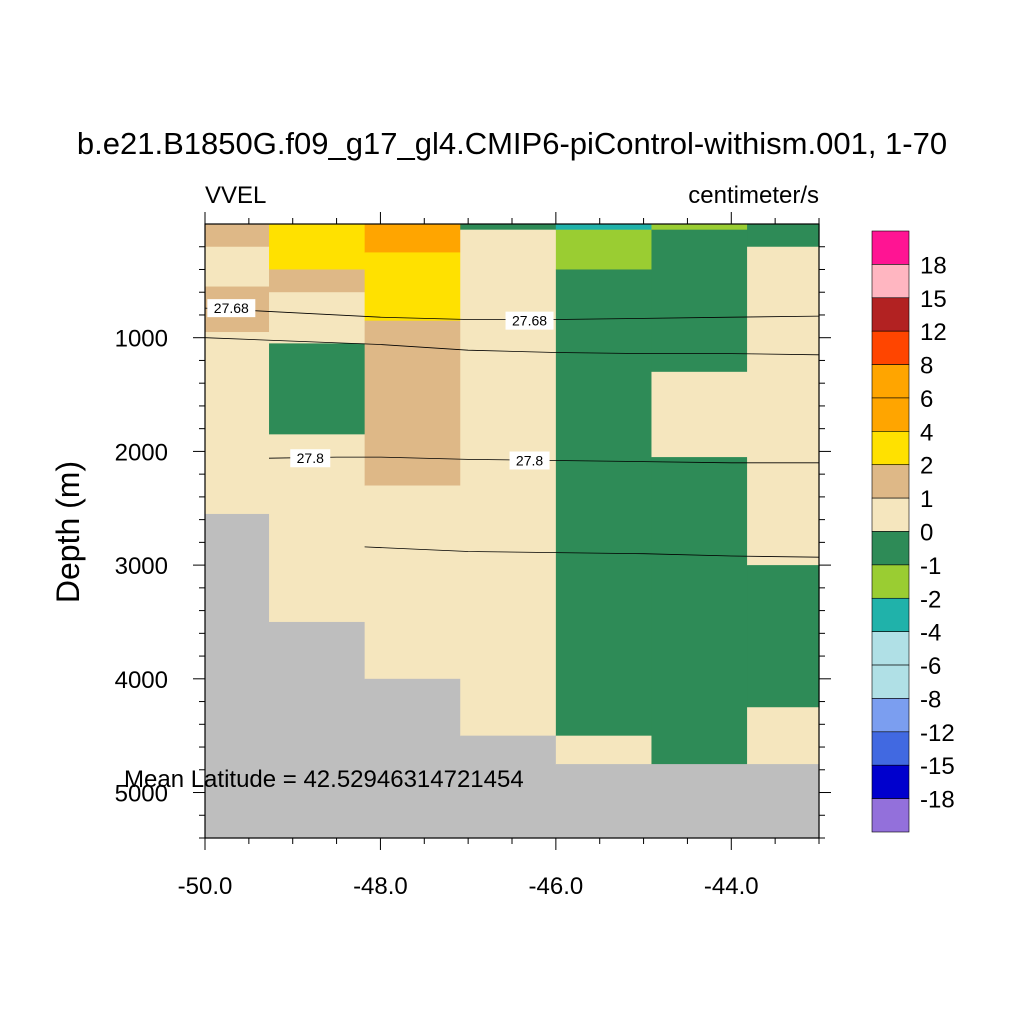 This screenshot has width=1024, height=1024. What do you see at coordinates (556, 886) in the screenshot?
I see `x-tick-label: -46.0` at bounding box center [556, 886].